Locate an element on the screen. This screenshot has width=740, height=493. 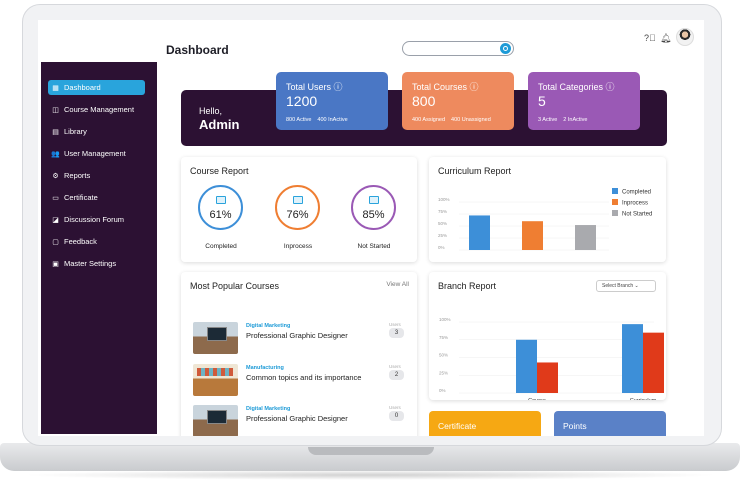
y-tick-label: 0% is located at coordinates (441, 247).